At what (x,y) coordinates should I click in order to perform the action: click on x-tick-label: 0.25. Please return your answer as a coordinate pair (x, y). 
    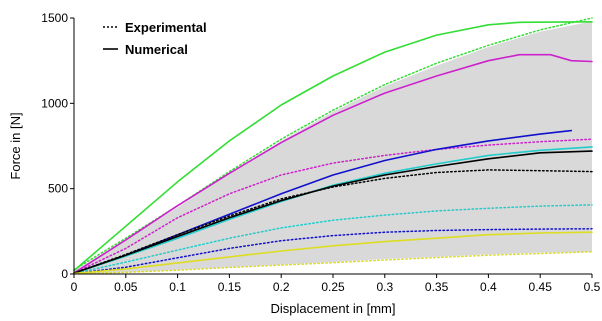
    Looking at the image, I should click on (333, 287).